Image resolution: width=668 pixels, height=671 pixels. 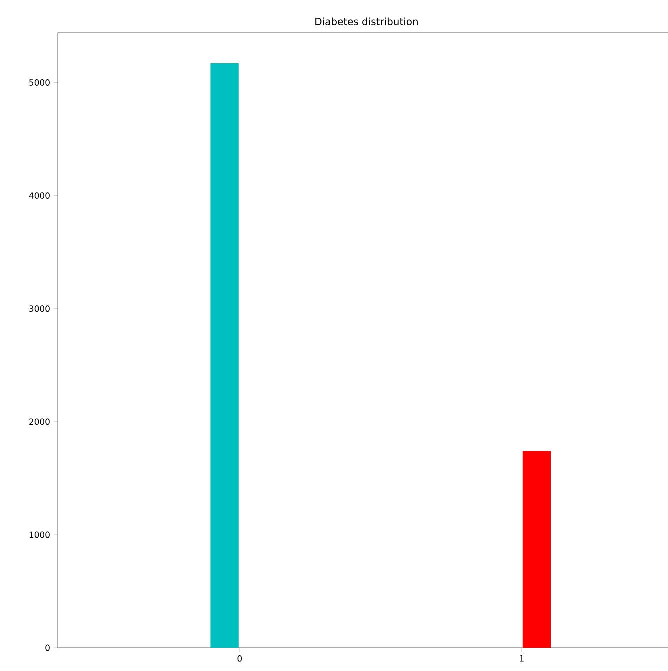 I want to click on y-tick-label: 4000, so click(x=39, y=195).